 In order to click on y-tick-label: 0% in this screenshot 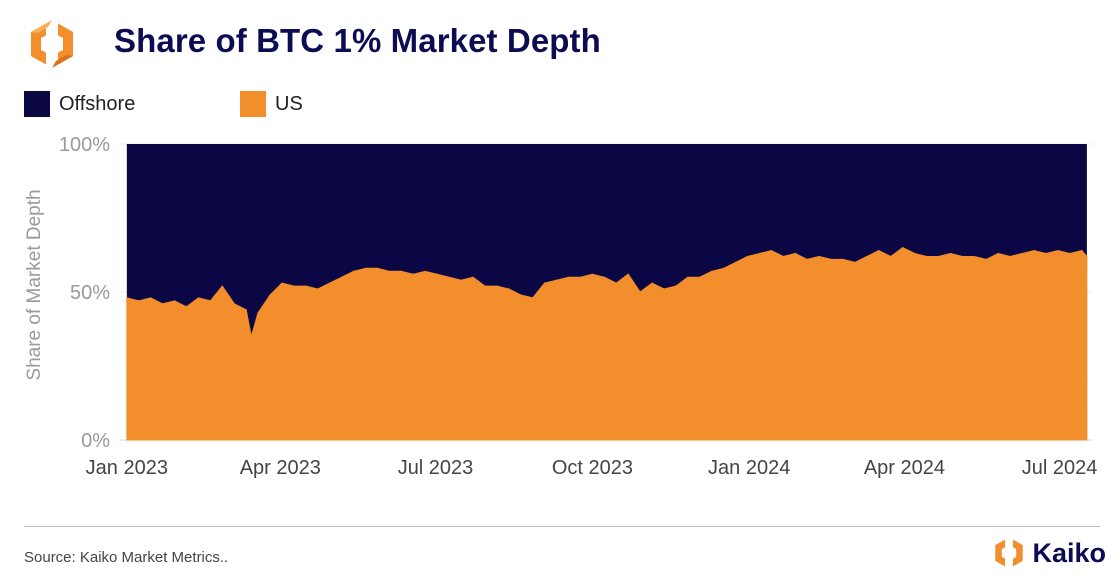, I will do `click(95, 441)`.